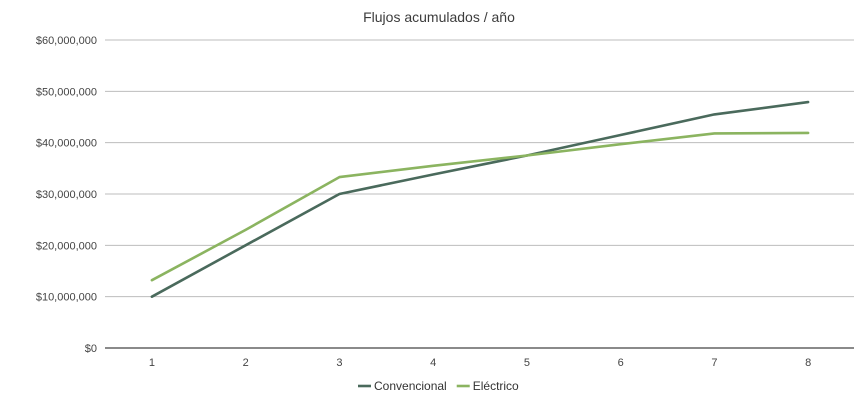  Describe the element at coordinates (621, 363) in the screenshot. I see `x-tick-label: 6` at that location.